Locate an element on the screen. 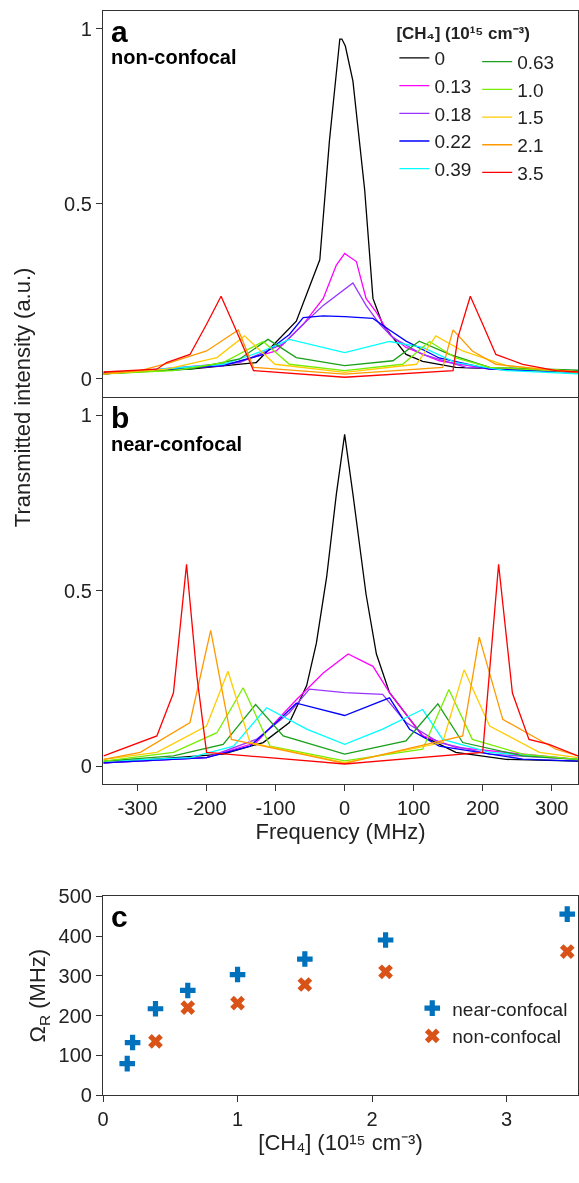 Image resolution: width=579 pixels, height=1183 pixels. x-tick-label: 100 is located at coordinates (413, 808).